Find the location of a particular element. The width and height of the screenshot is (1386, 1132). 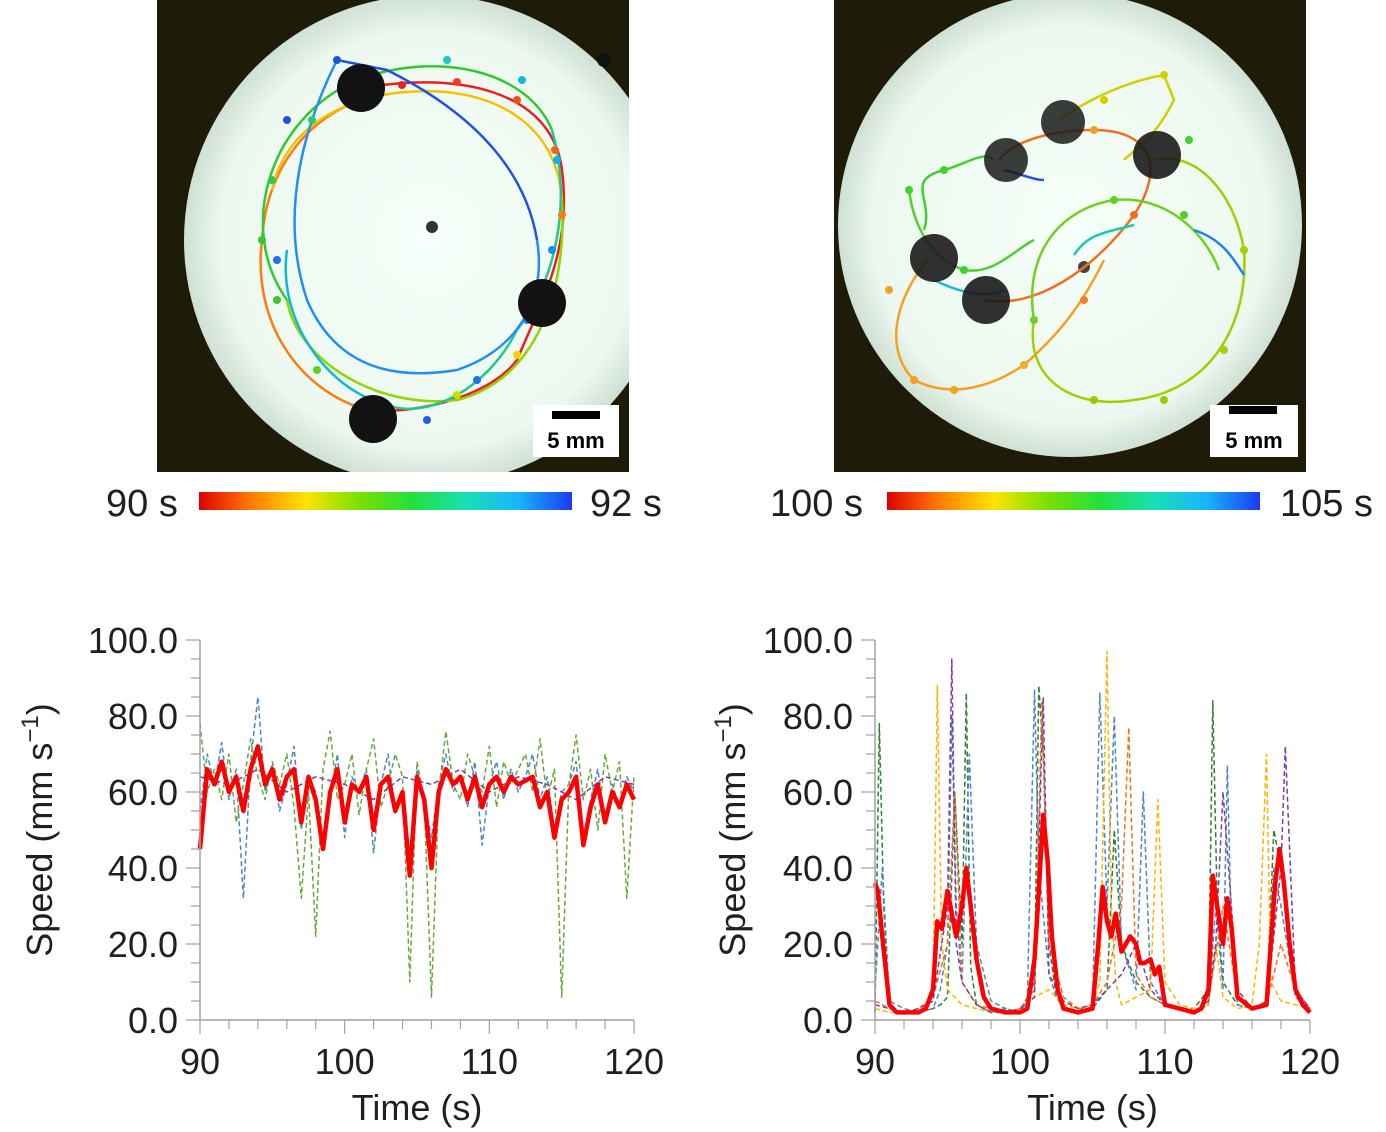

colorbar-min-label: 100 s is located at coordinates (816, 504).